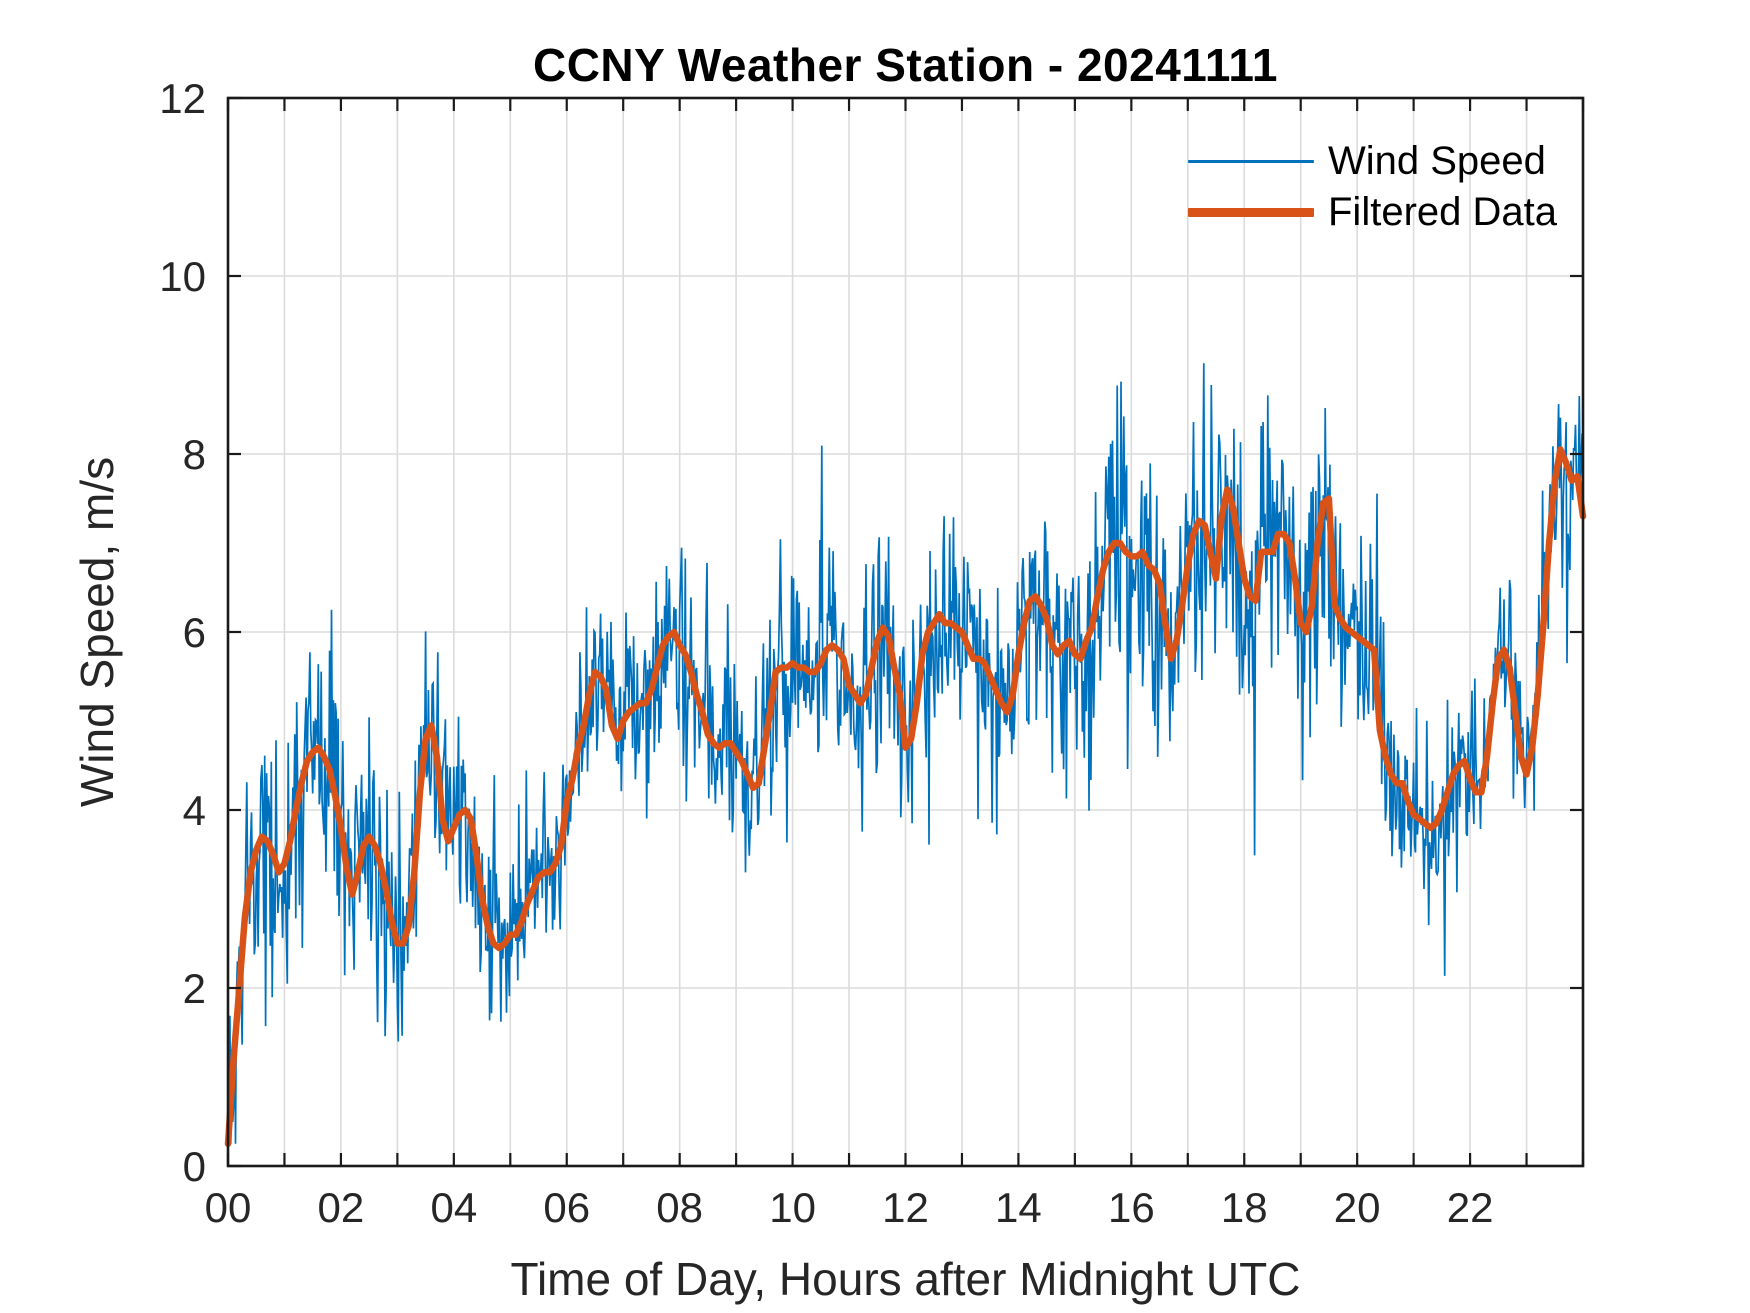  I want to click on x-tick-label: 12, so click(905, 1207).